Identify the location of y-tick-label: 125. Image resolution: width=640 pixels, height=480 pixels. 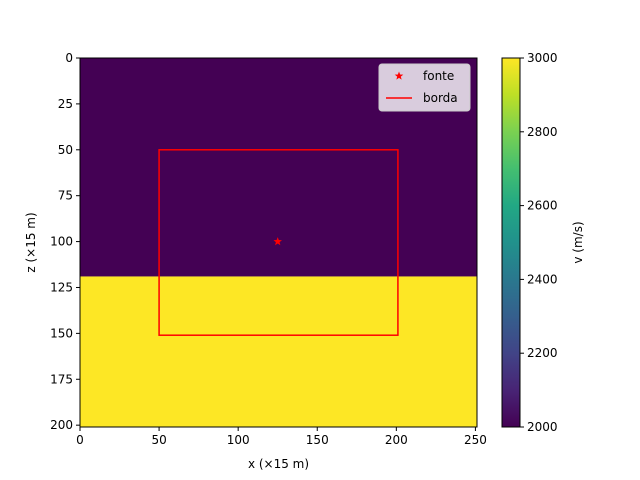
(61, 287).